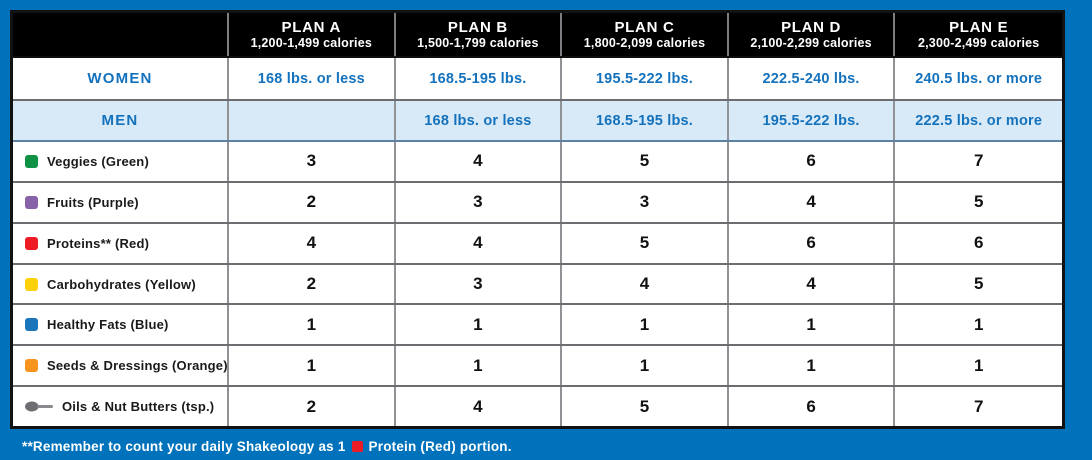 This screenshot has height=460, width=1092. Describe the element at coordinates (978, 406) in the screenshot. I see `oils-plan-e-value: 7` at that location.